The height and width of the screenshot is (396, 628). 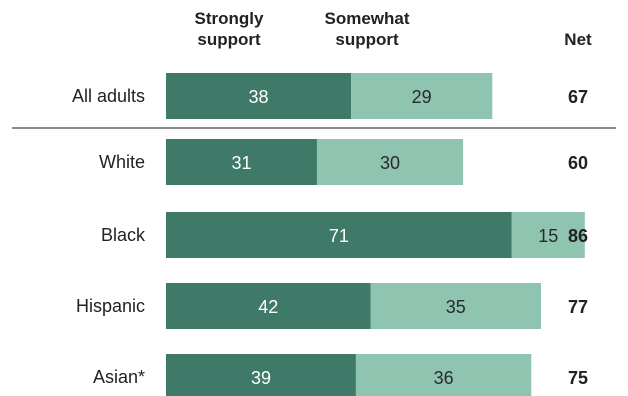 I want to click on bar-value-strongly: 38, so click(x=259, y=97).